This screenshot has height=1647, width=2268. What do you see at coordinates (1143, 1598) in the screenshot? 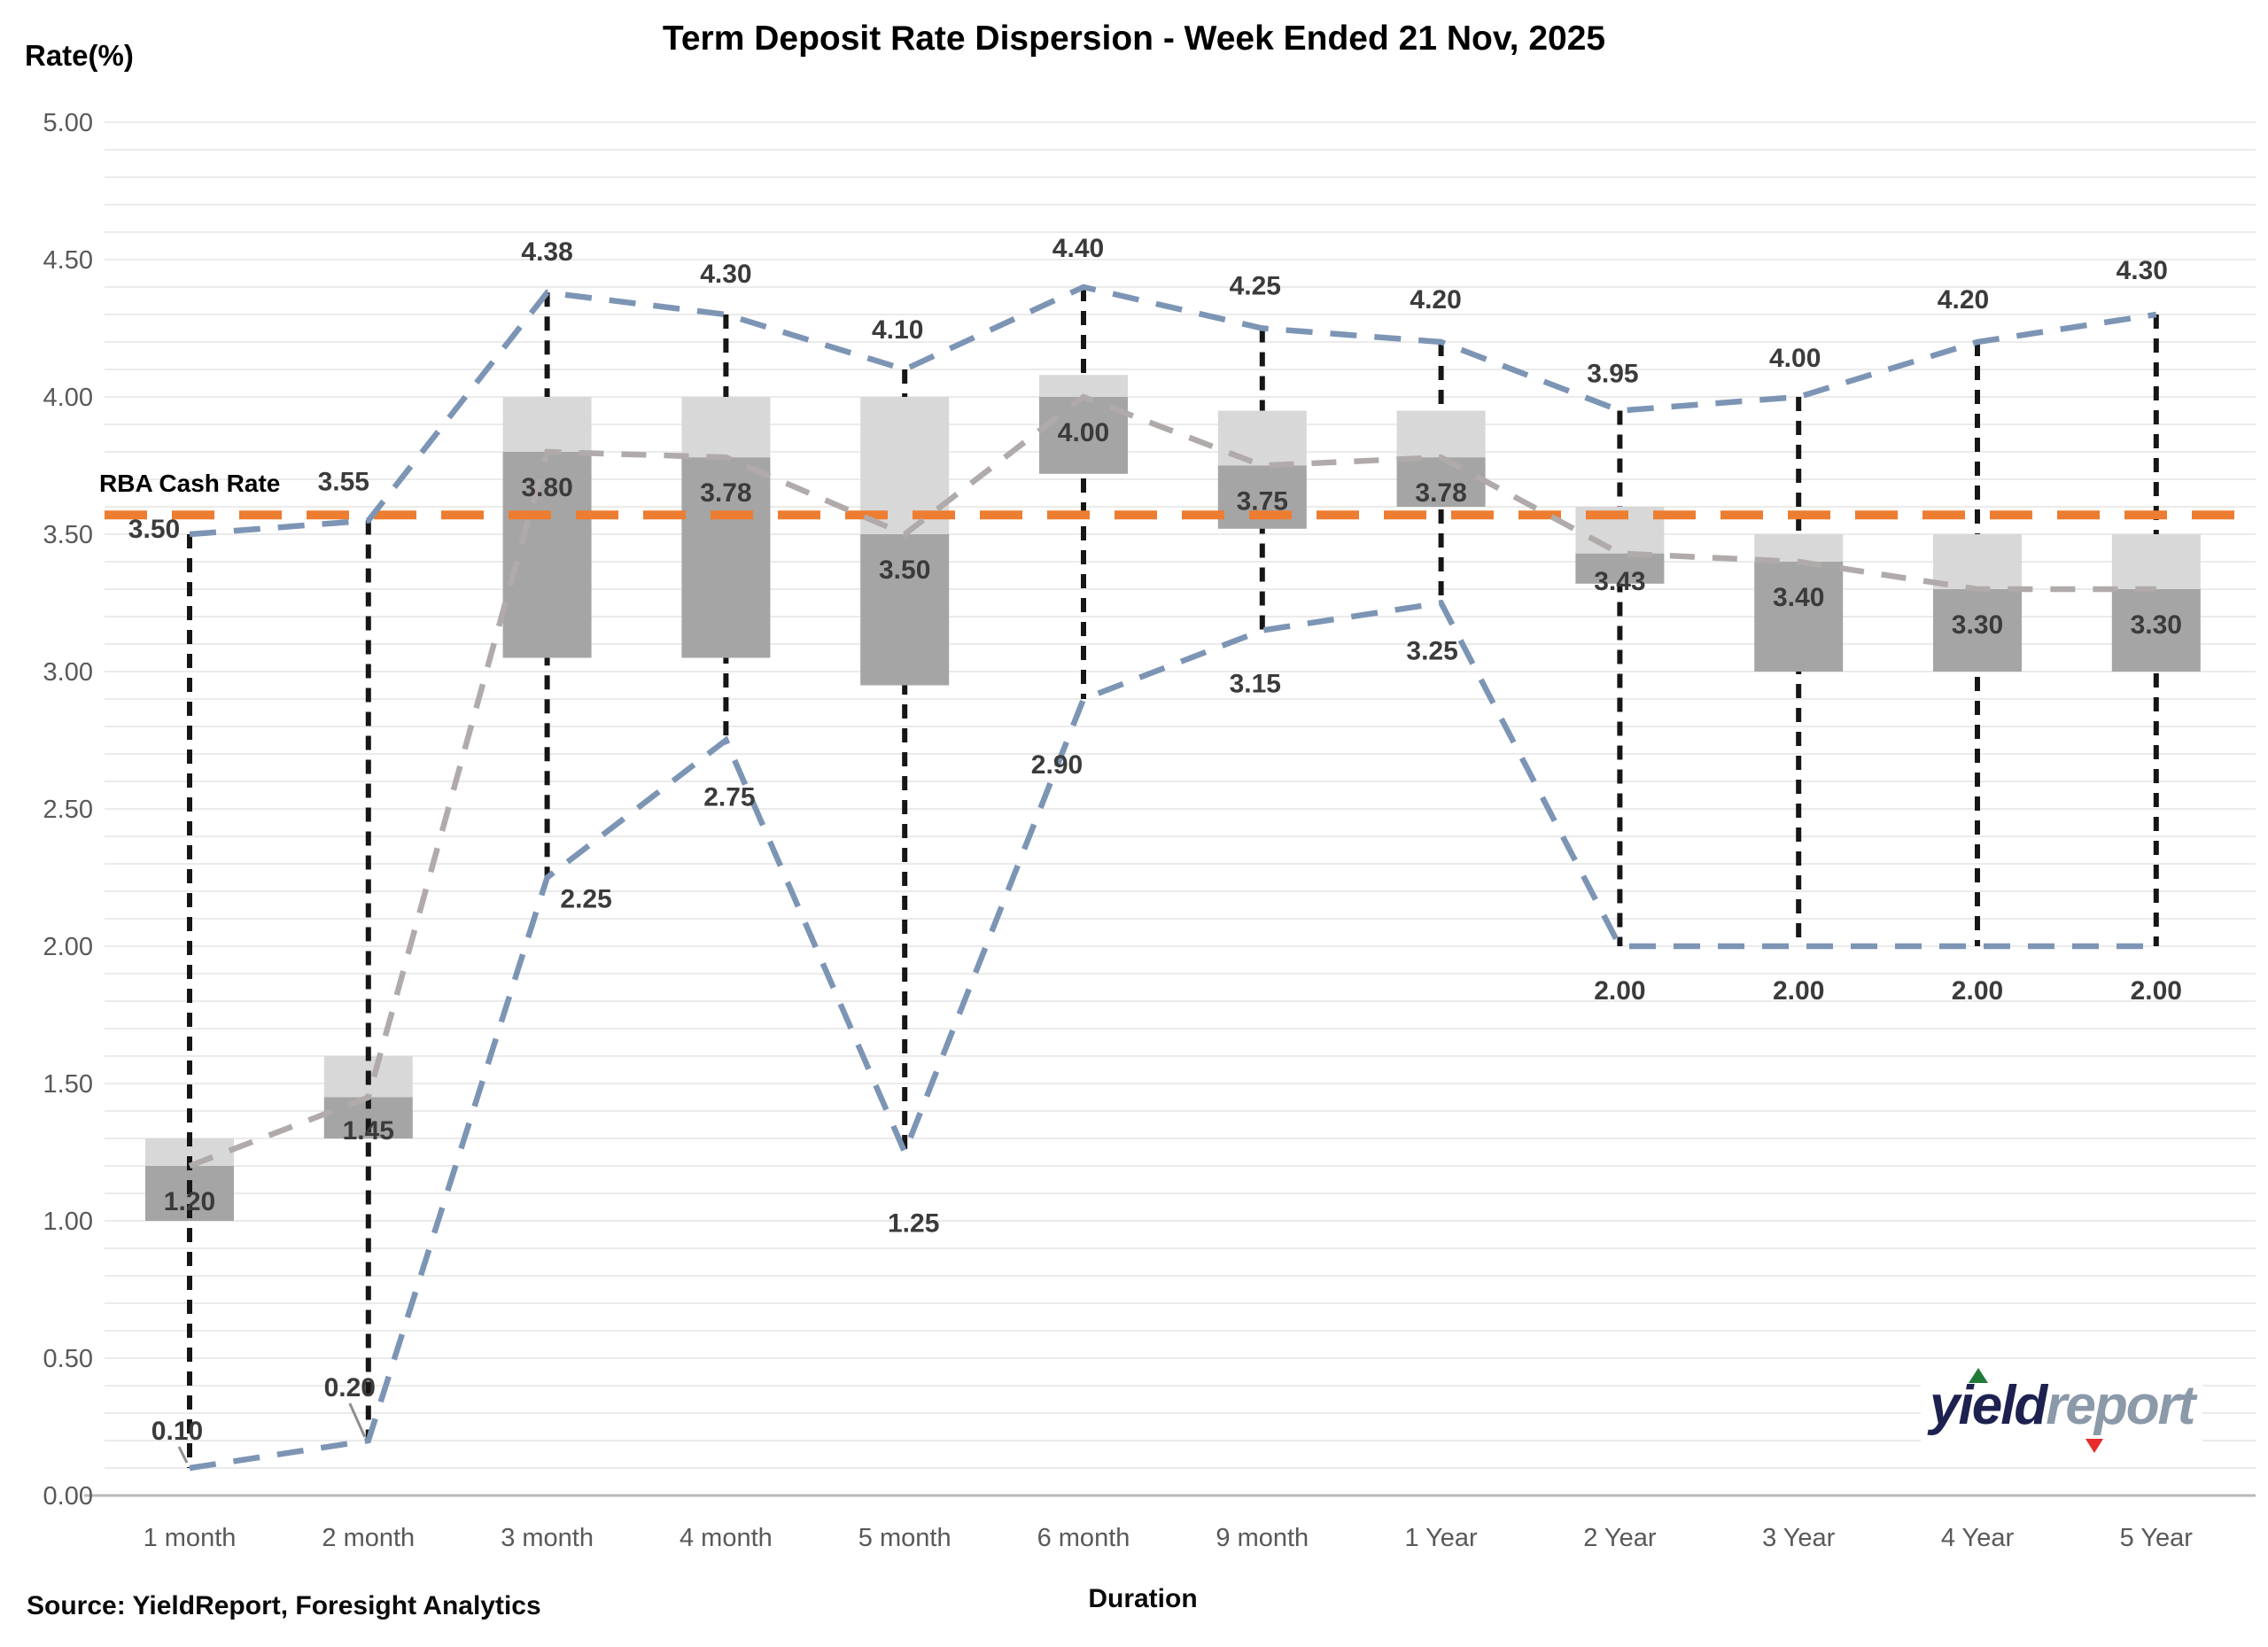
I see `x-axis-title: Duration` at bounding box center [1143, 1598].